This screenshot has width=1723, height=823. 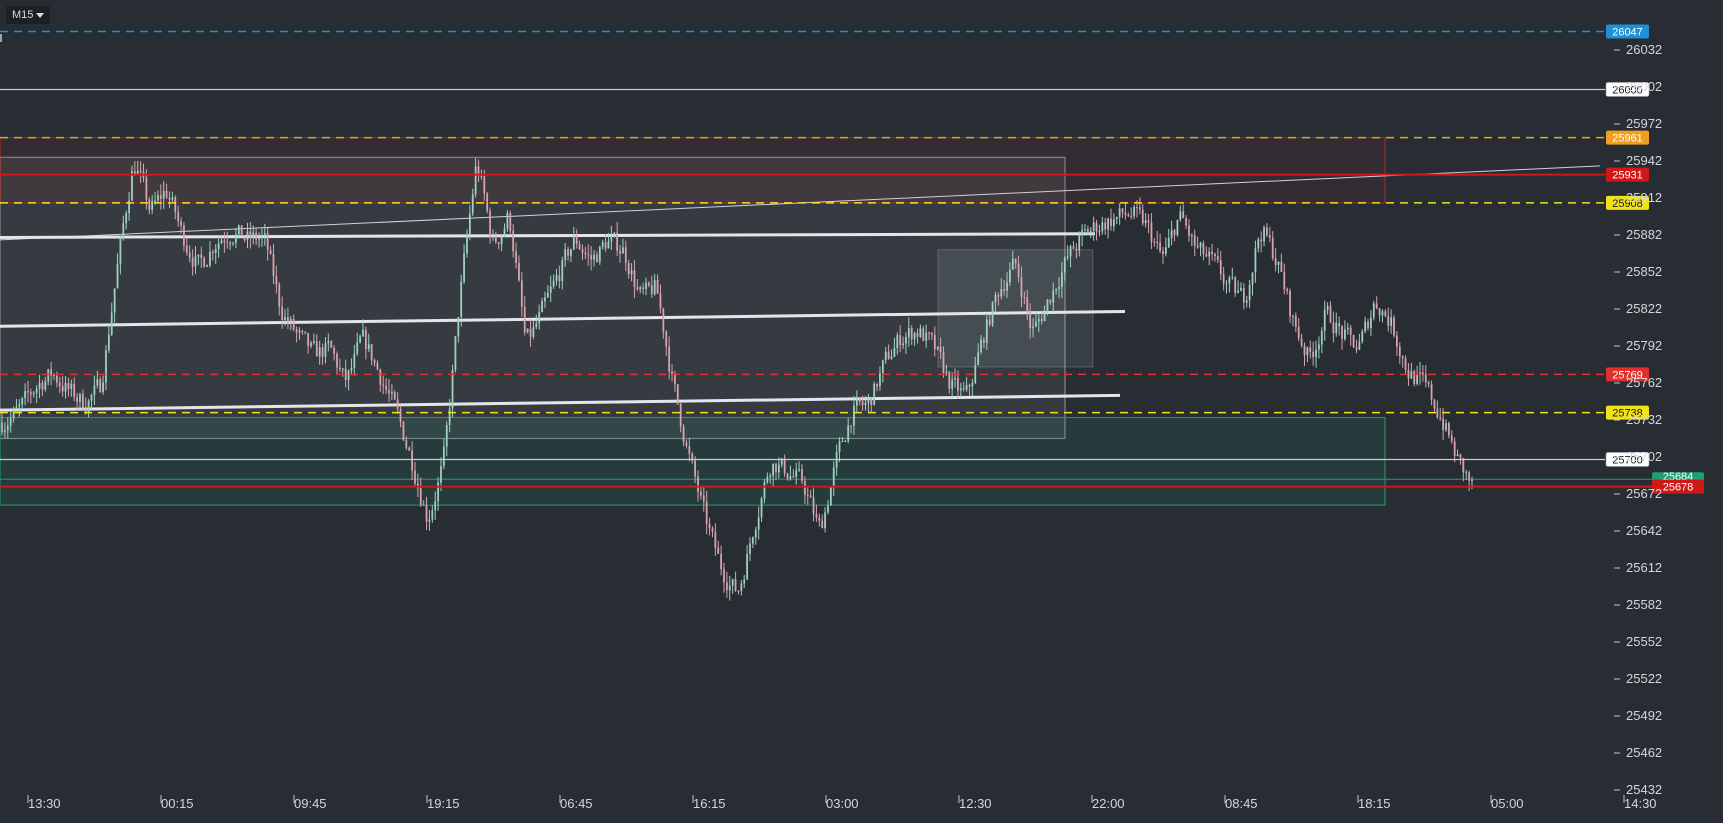 I want to click on price-level-25738: 25738, so click(x=824, y=412).